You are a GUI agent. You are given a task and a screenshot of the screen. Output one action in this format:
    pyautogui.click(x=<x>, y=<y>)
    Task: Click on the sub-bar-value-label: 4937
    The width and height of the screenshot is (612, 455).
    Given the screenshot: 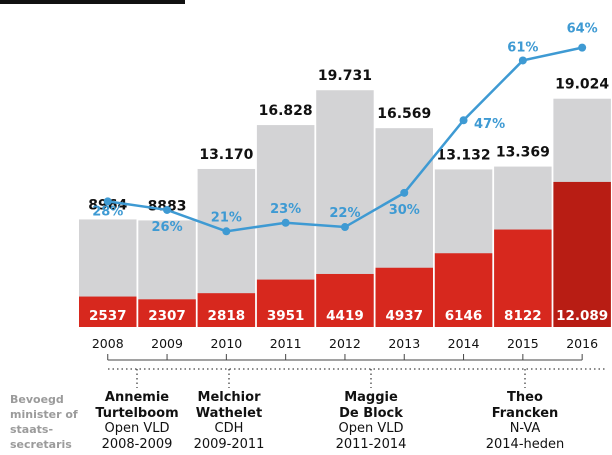 What is the action you would take?
    pyautogui.click(x=404, y=316)
    